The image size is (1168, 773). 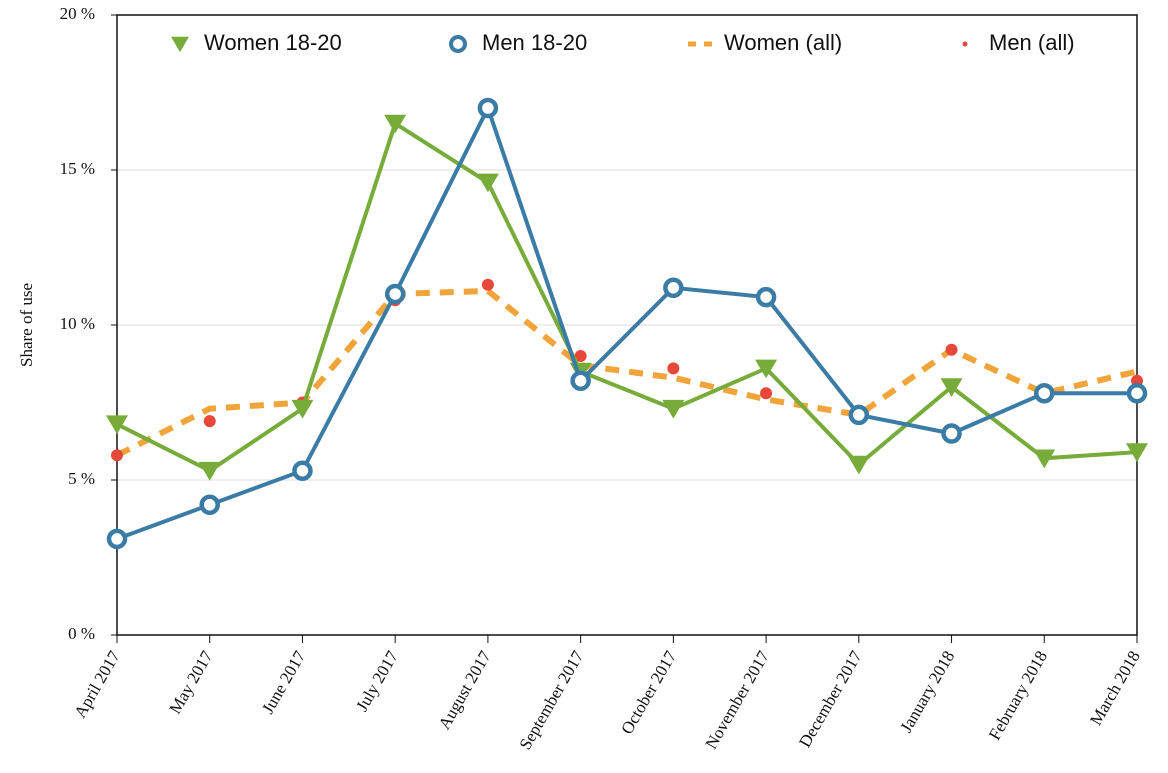 I want to click on x-tick-label: November 2017, so click(x=737, y=699).